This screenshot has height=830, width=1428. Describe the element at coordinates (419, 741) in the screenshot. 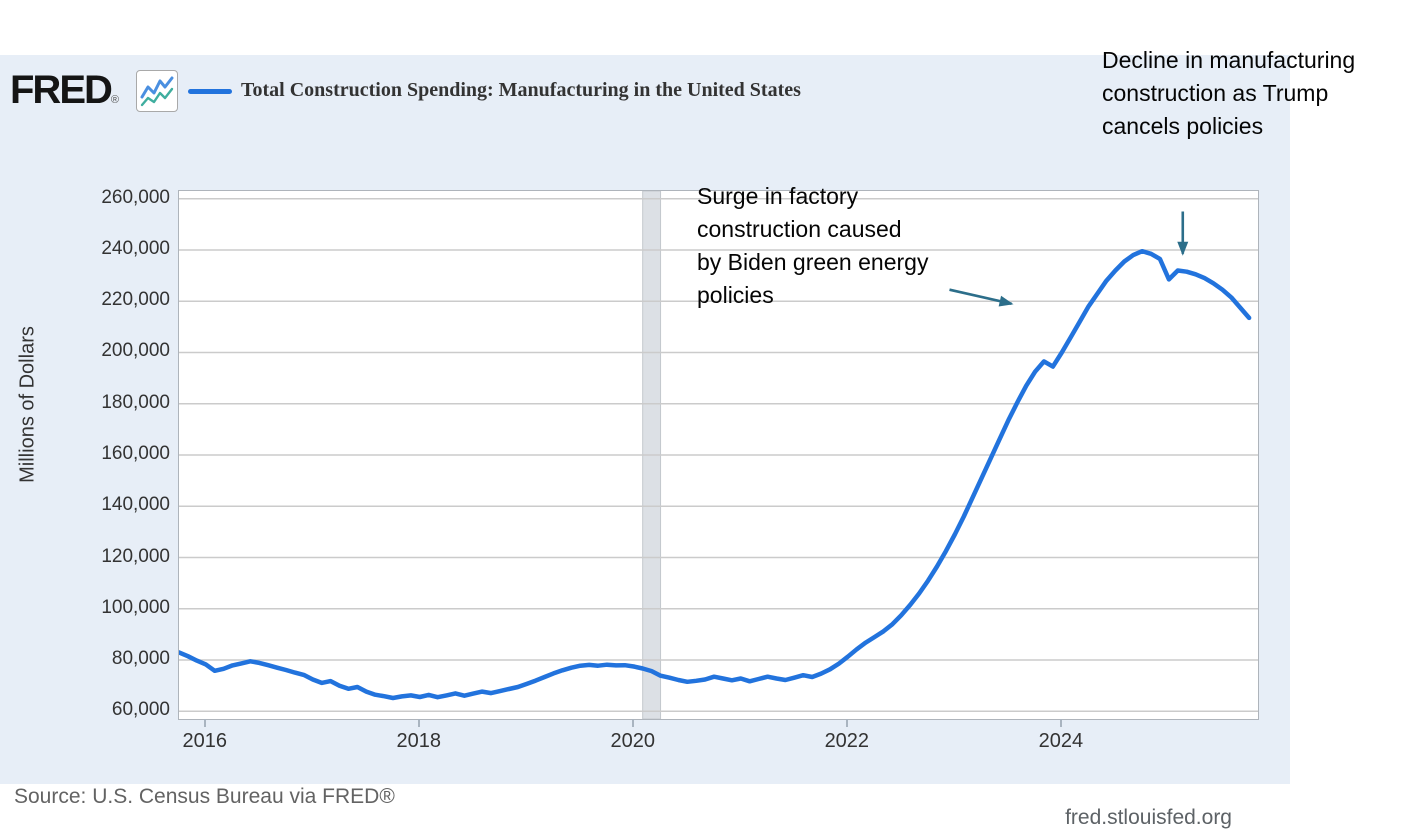

I see `x-tick-label: 2018` at that location.